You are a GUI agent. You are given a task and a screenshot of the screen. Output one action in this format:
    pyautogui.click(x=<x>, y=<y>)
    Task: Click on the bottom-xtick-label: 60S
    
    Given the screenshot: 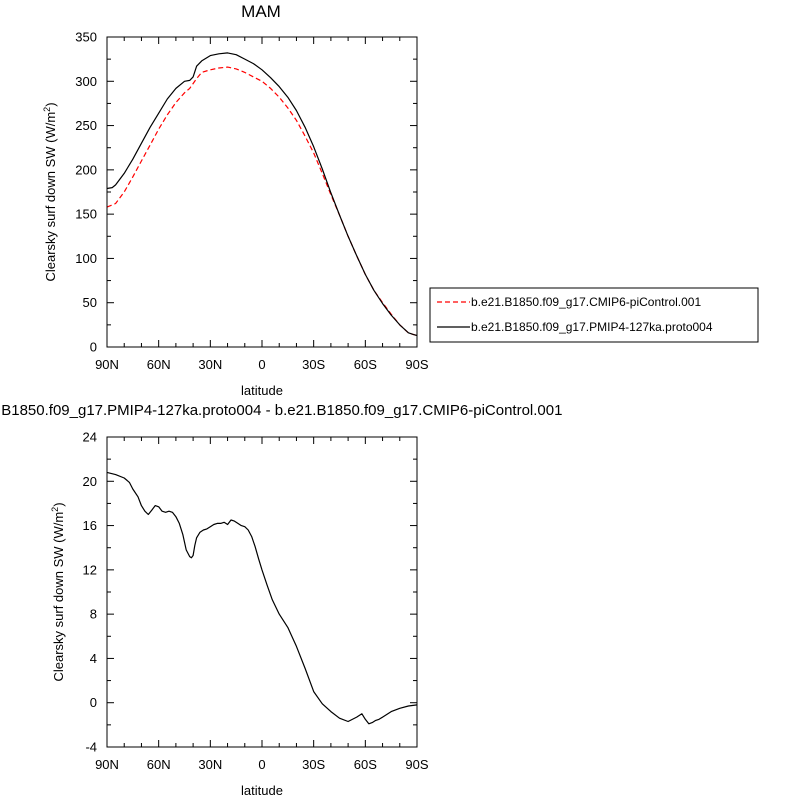 What is the action you would take?
    pyautogui.click(x=365, y=764)
    